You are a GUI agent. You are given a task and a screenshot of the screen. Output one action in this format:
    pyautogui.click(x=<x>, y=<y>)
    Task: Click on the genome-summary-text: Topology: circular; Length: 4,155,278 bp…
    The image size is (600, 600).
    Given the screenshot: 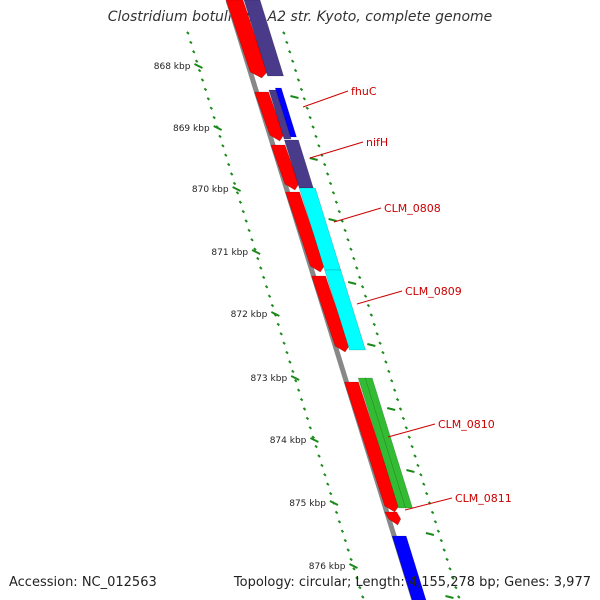 What is the action you would take?
    pyautogui.click(x=412, y=582)
    